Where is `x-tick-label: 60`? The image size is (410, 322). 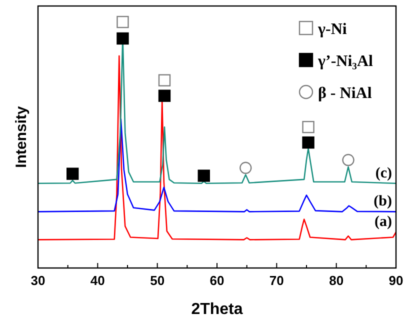 x-tick-label: 60 is located at coordinates (217, 280).